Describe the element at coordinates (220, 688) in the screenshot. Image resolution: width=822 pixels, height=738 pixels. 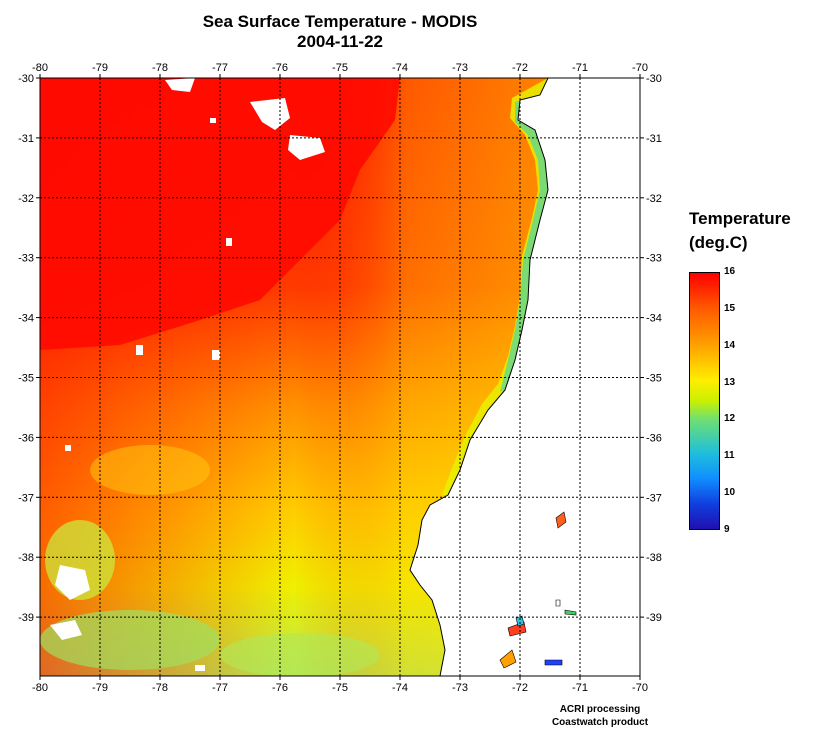
I see `lon-tick-label-bottom: -77` at that location.